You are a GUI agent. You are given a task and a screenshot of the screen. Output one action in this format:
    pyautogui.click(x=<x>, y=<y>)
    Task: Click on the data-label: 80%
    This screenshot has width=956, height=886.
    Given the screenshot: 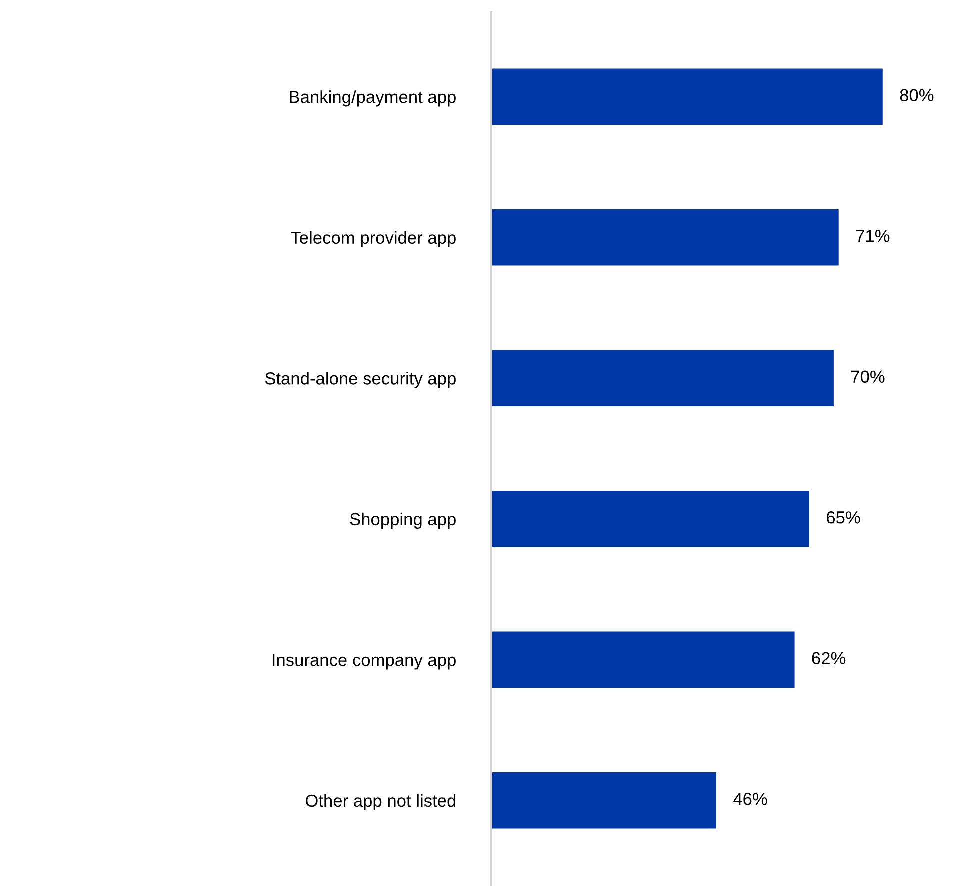 What is the action you would take?
    pyautogui.click(x=917, y=95)
    